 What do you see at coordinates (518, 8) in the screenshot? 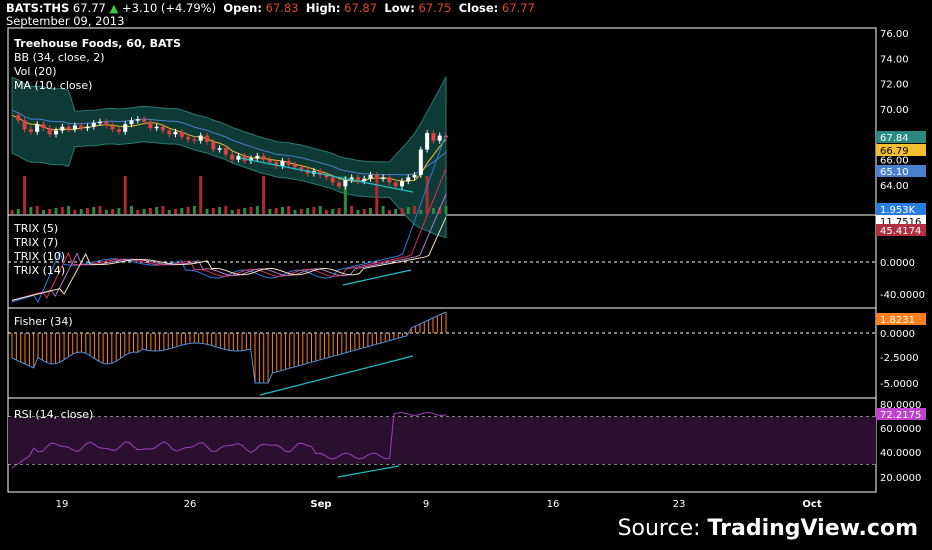
I see `close-value: 67.77` at bounding box center [518, 8].